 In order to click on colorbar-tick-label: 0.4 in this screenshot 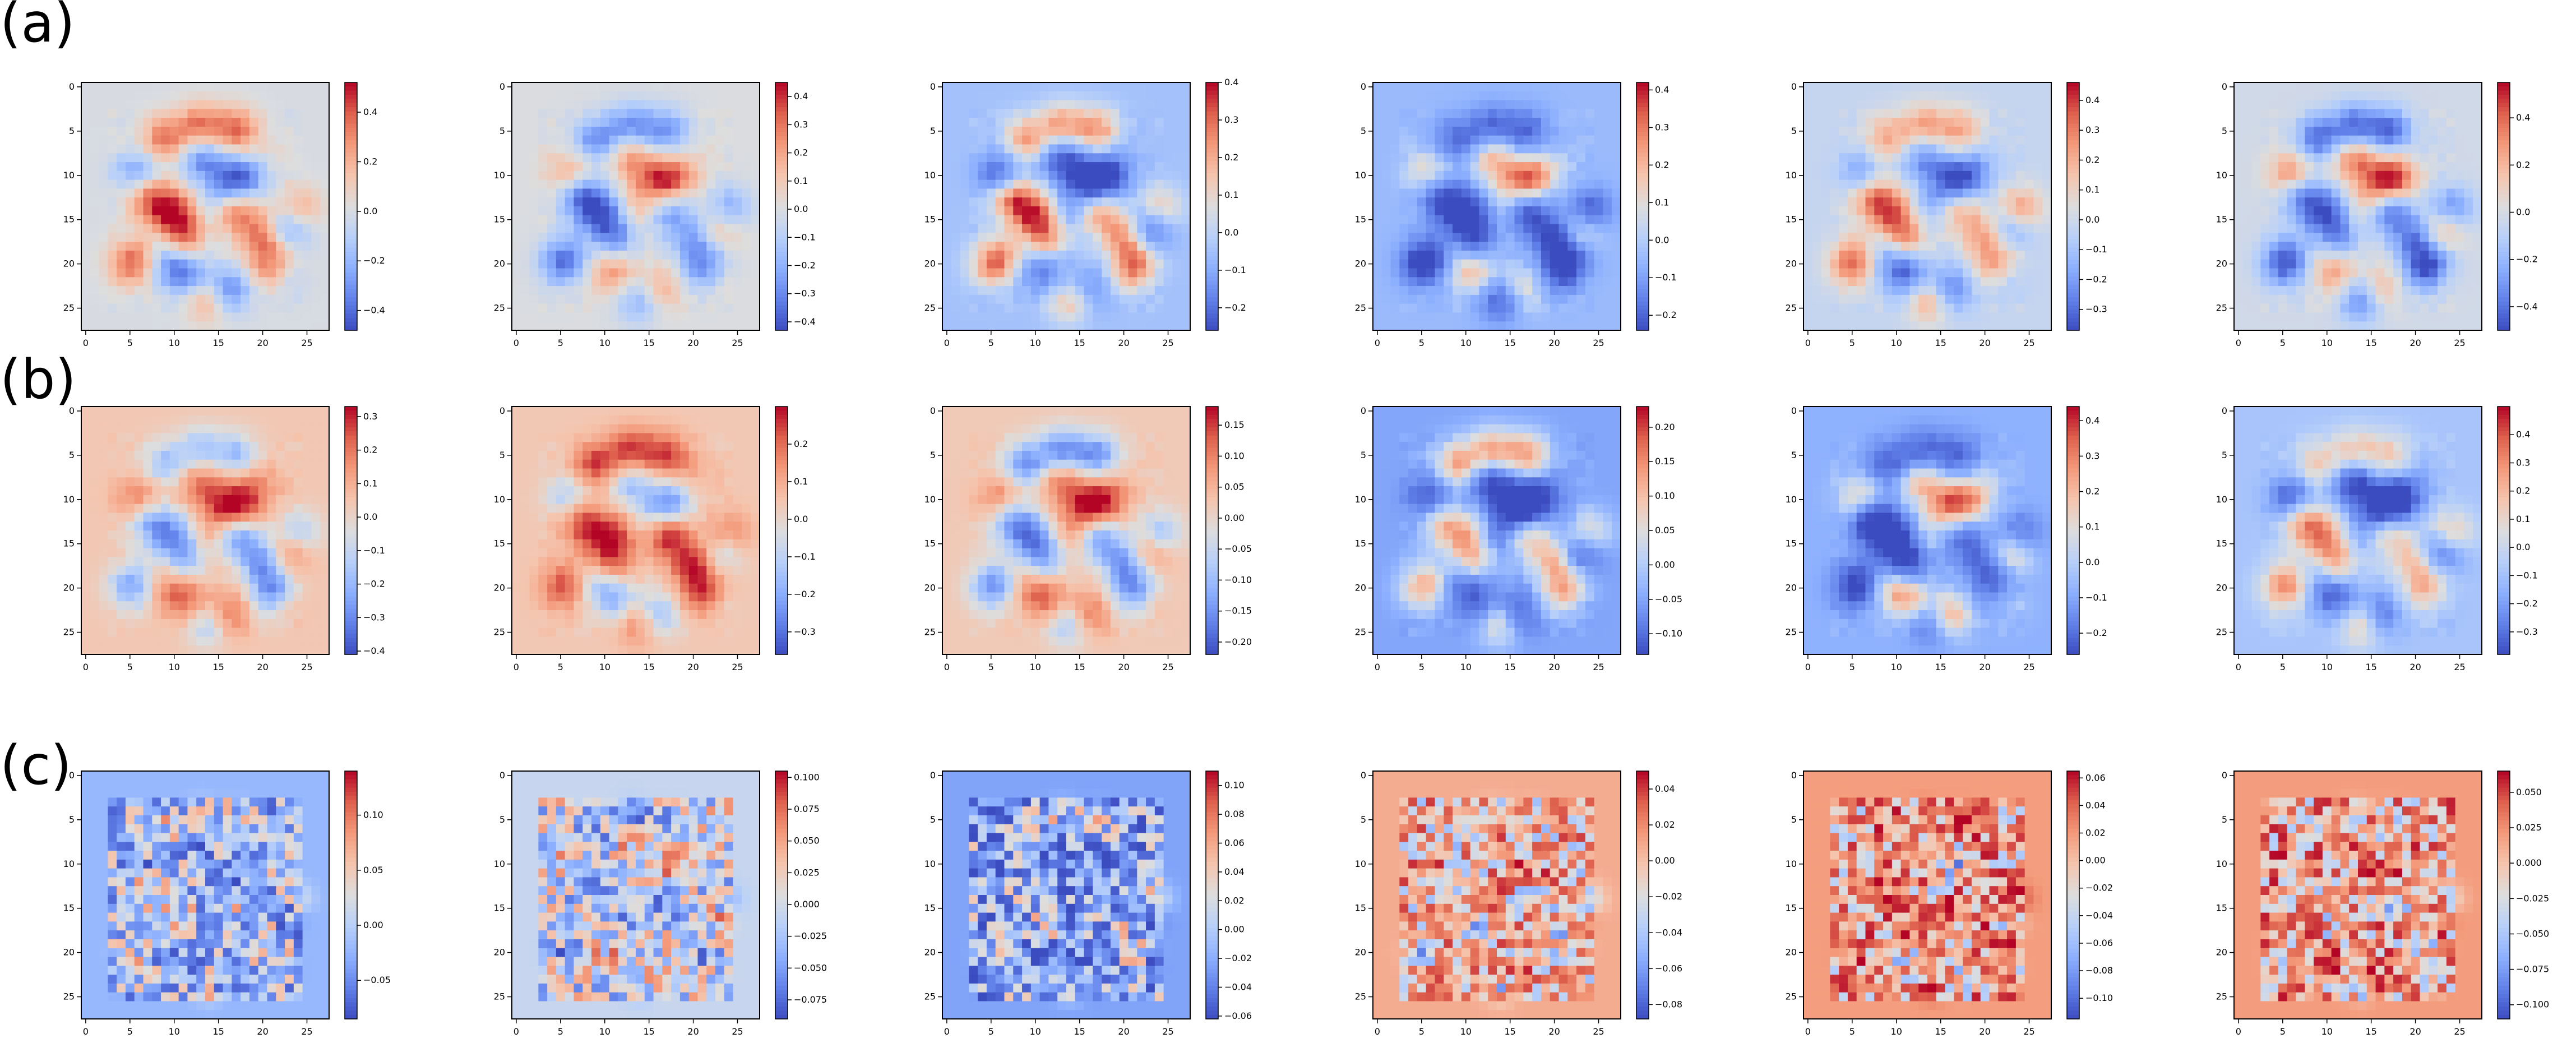, I will do `click(2092, 100)`.